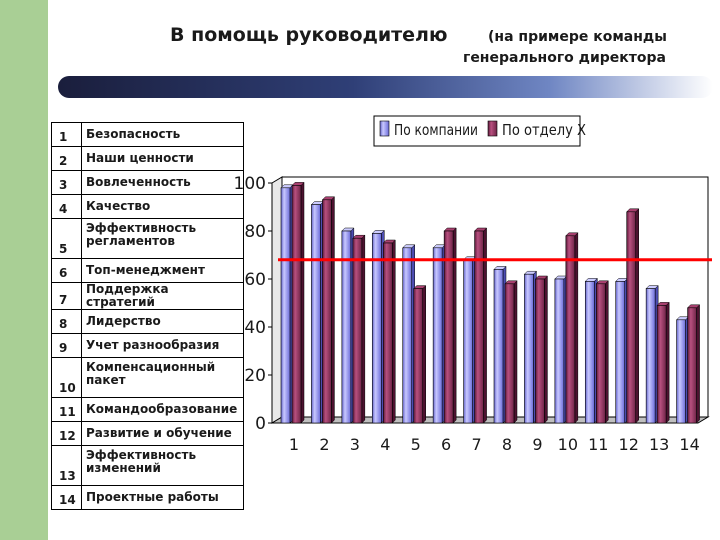  I want to click on x-tick-label: 8, so click(507, 444).